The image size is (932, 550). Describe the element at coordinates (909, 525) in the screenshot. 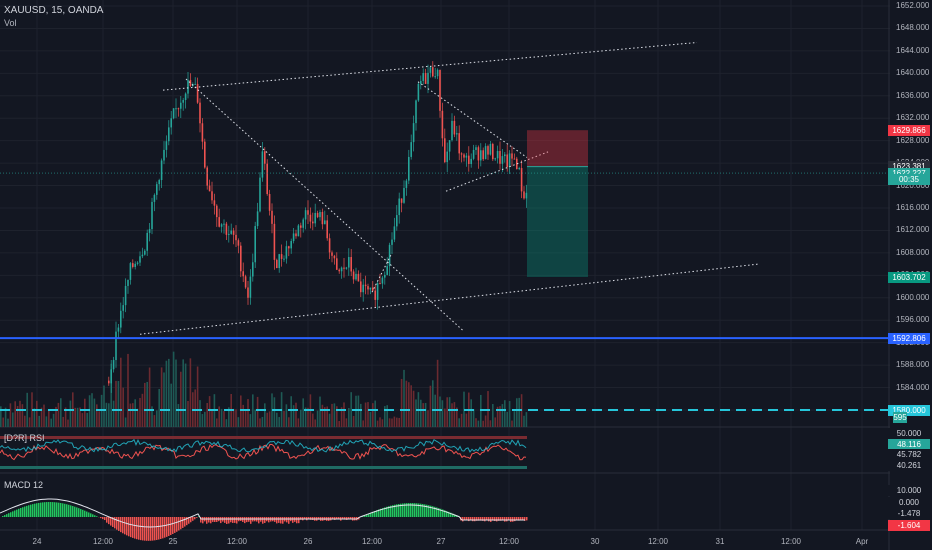

I see `macd-axis-label: -1.604` at that location.